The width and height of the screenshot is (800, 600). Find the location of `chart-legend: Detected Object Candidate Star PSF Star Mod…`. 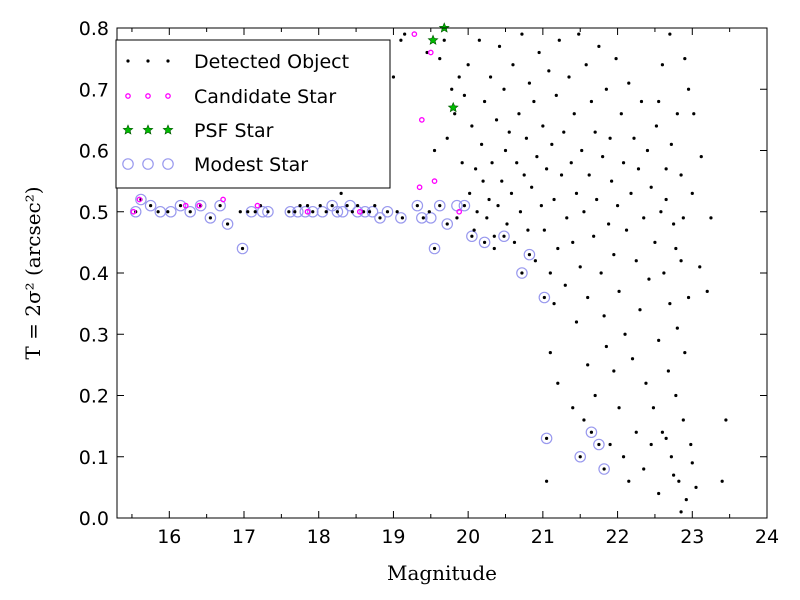

chart-legend: Detected Object Candidate Star PSF Star Mod… is located at coordinates (253, 114).